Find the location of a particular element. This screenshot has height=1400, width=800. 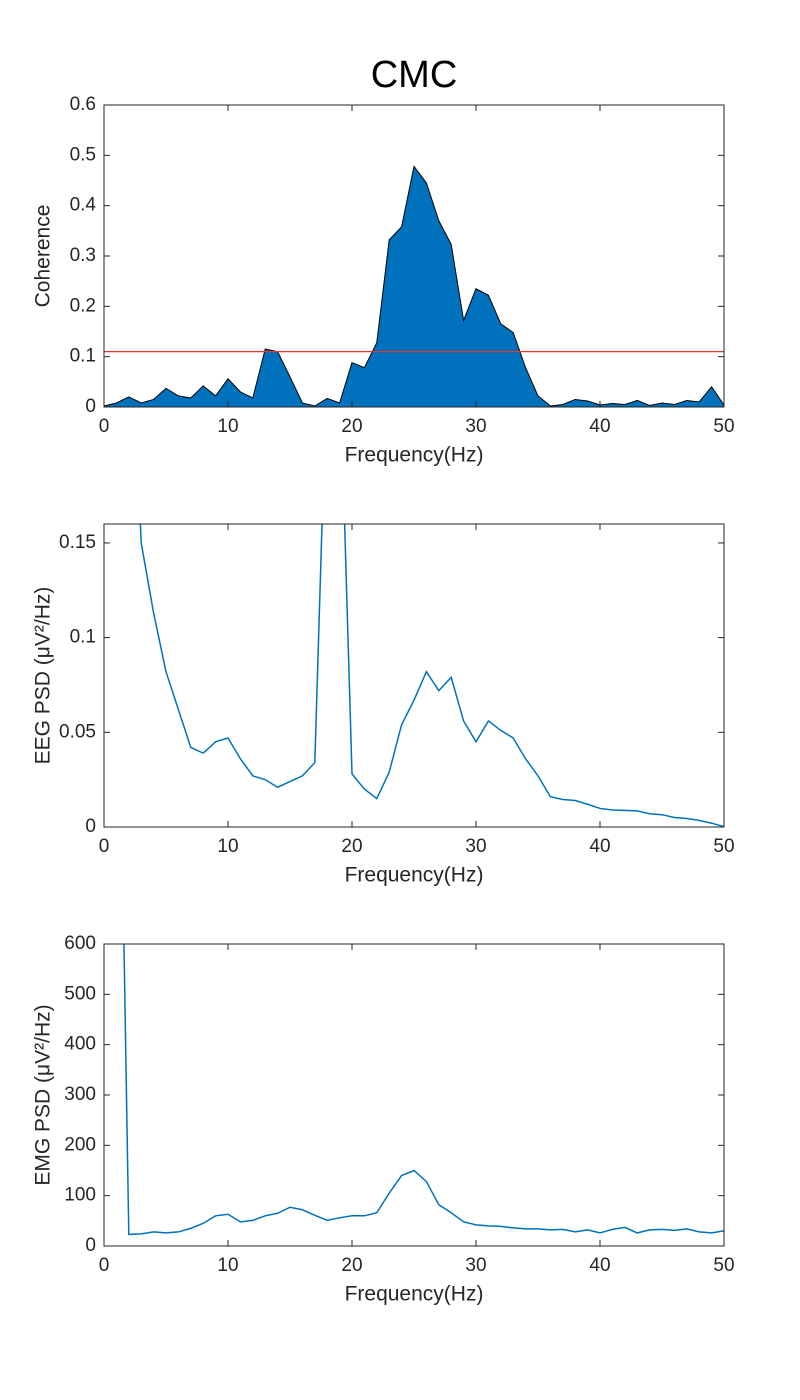

y-tick-label: 500 is located at coordinates (80, 993).